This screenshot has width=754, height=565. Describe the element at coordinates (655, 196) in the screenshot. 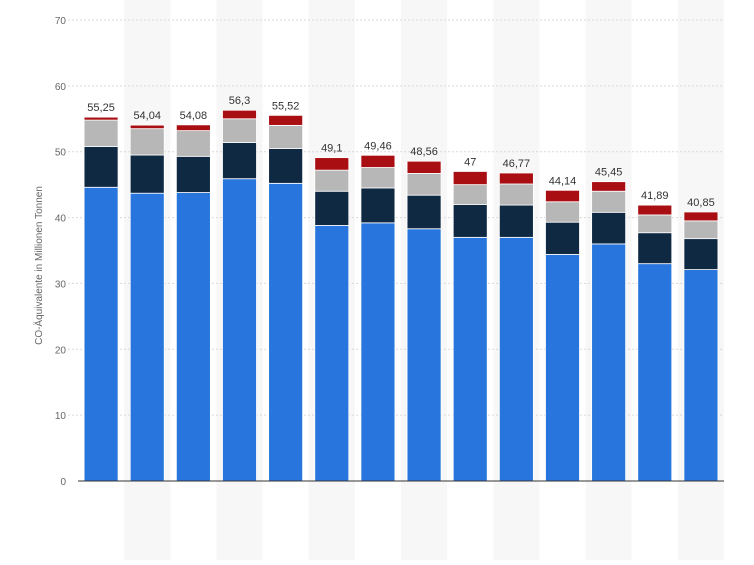

I see `total-label: 41,89` at that location.